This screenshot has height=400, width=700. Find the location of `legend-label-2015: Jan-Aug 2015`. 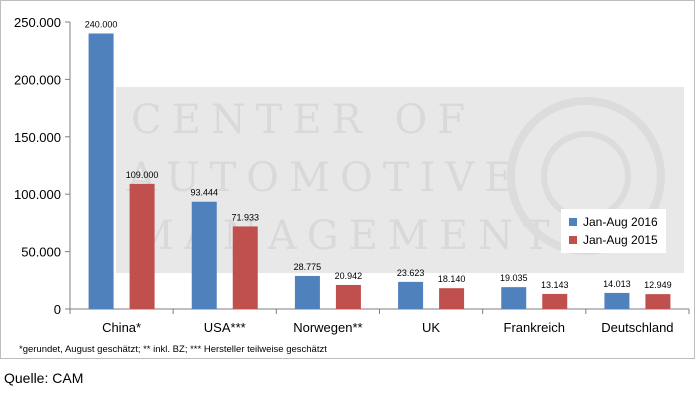

legend-label-2015: Jan-Aug 2015 is located at coordinates (620, 240).